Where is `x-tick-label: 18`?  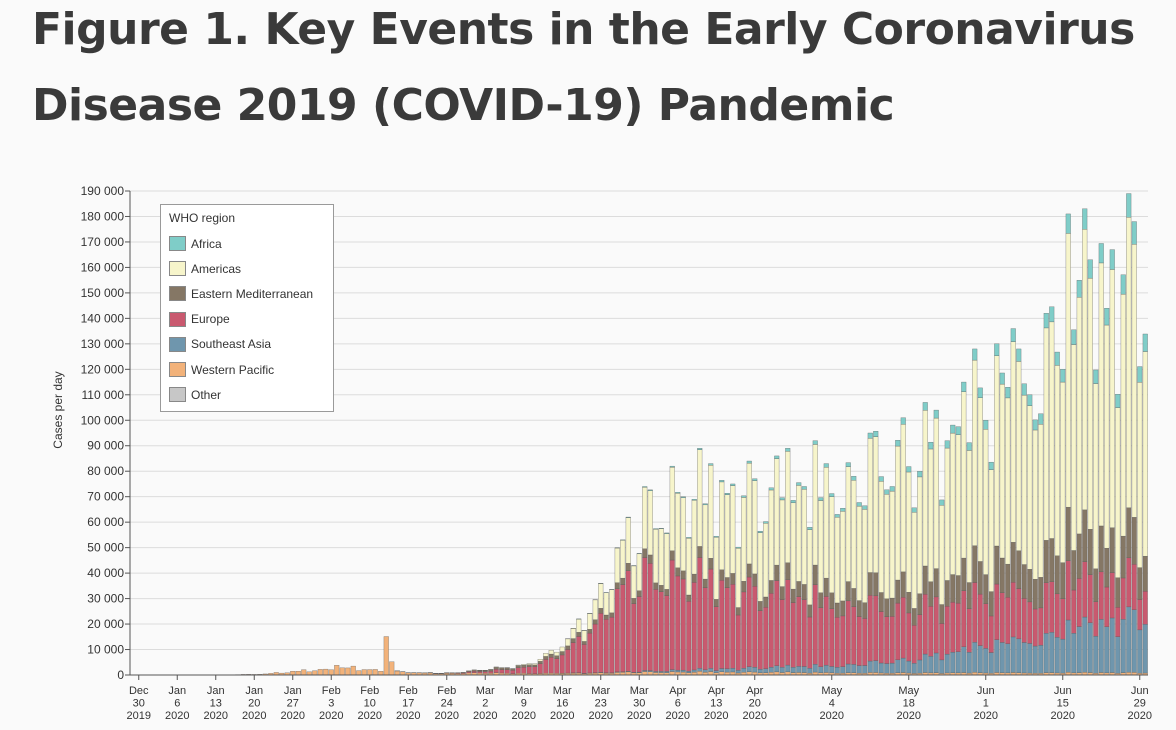 x-tick-label: 18 is located at coordinates (909, 704).